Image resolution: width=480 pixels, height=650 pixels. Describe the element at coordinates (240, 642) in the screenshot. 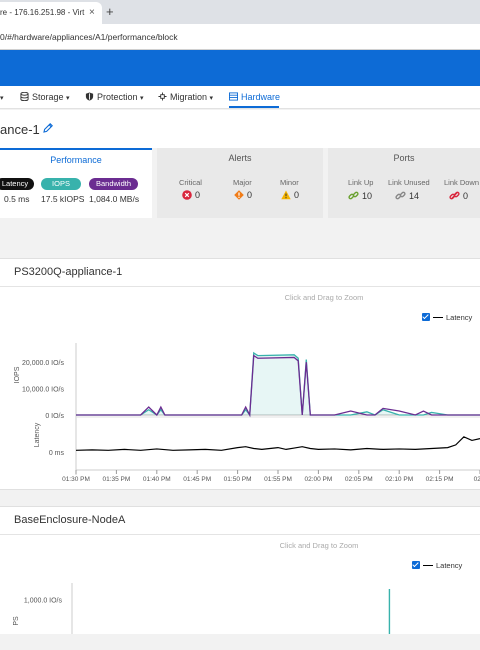

I see `bottom-bar` at that location.